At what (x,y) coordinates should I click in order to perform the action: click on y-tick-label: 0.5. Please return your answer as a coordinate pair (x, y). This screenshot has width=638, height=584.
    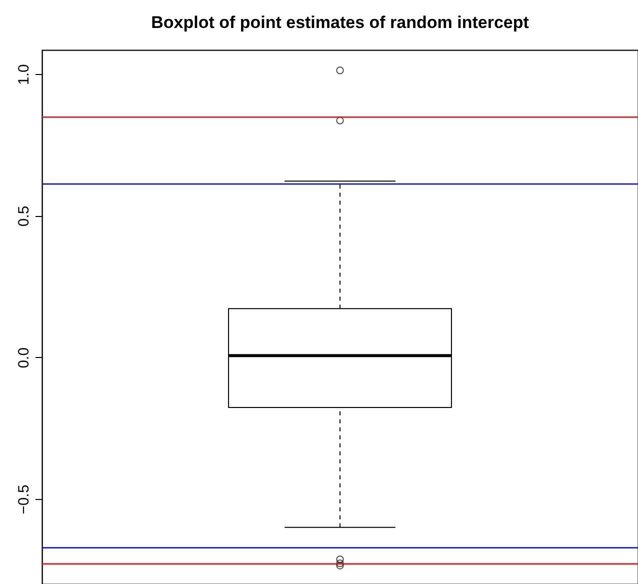
    Looking at the image, I should click on (24, 216).